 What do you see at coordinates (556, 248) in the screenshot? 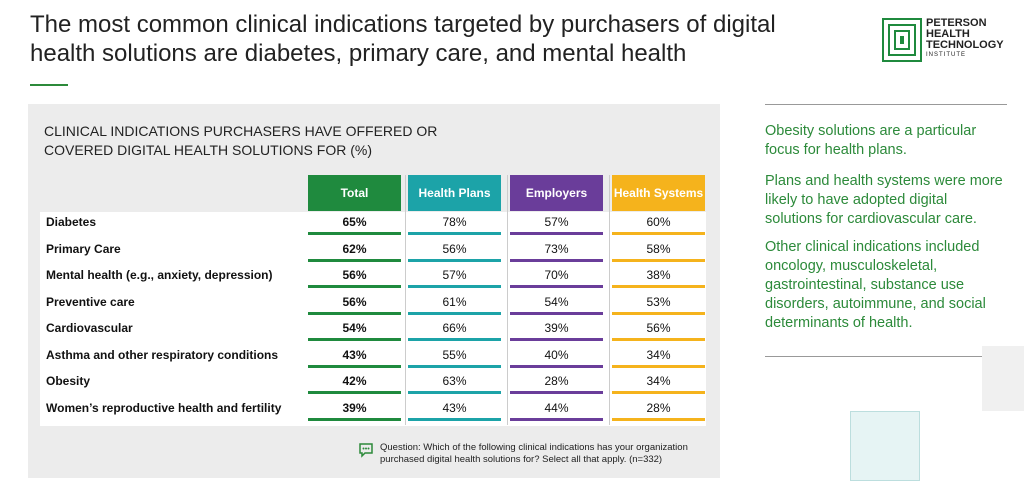
I see `cell-value: 73%` at bounding box center [556, 248].